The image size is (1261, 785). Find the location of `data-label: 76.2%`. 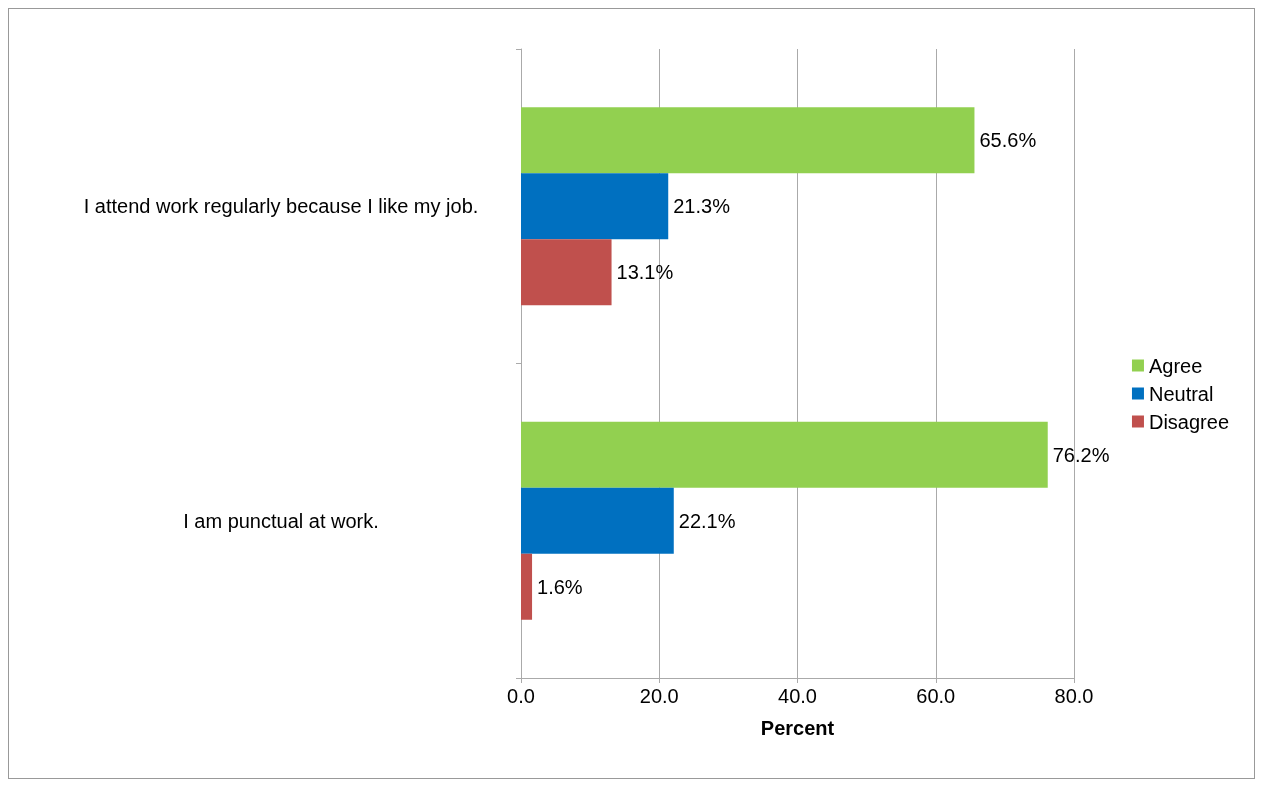

data-label: 76.2% is located at coordinates (1081, 454).